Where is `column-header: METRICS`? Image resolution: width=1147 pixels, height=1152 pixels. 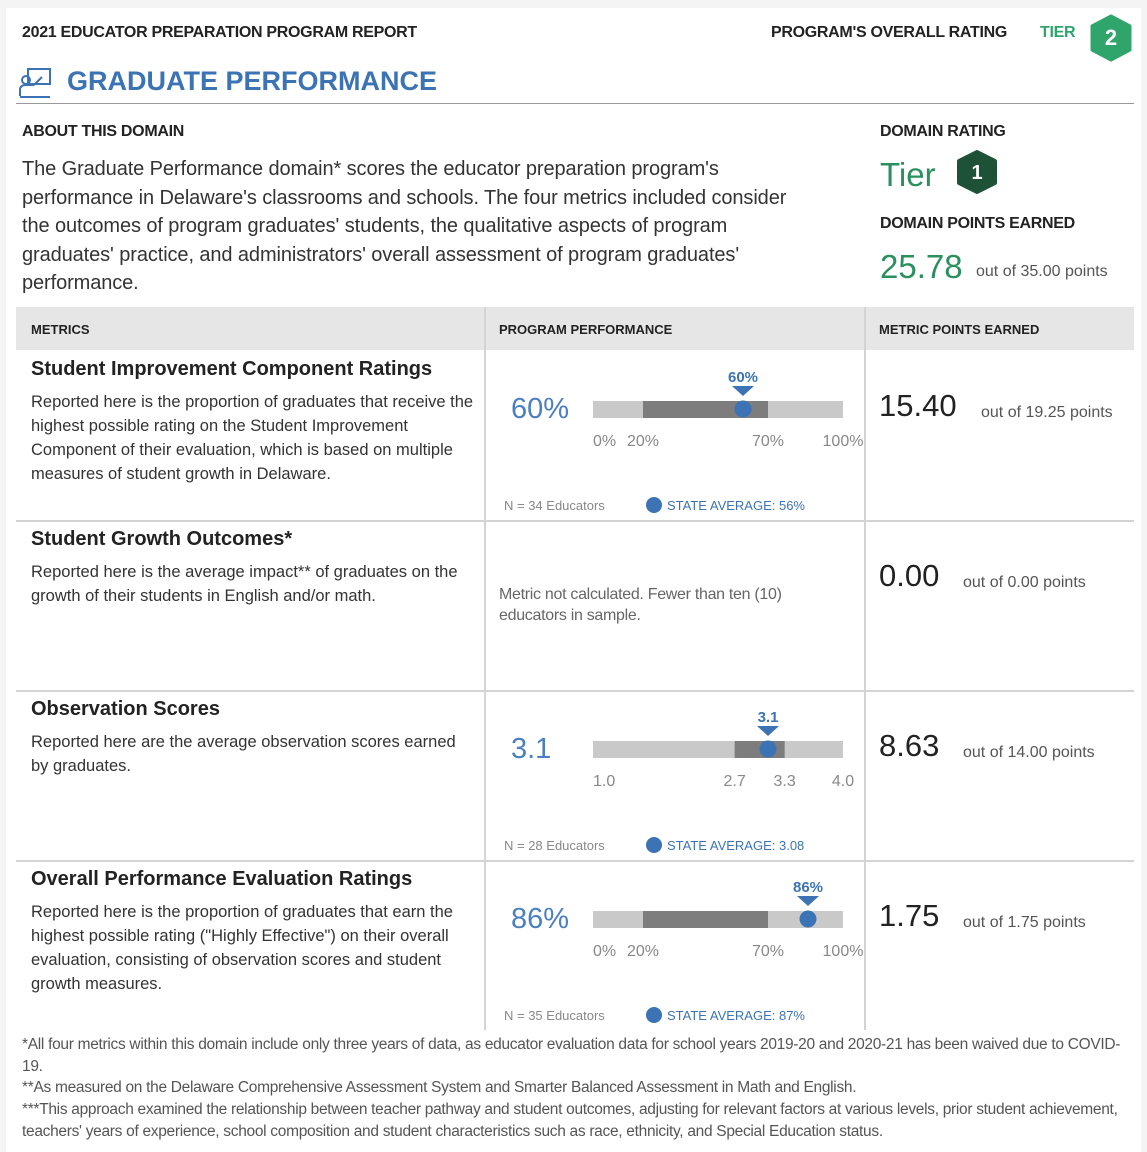
column-header: METRICS is located at coordinates (60, 329).